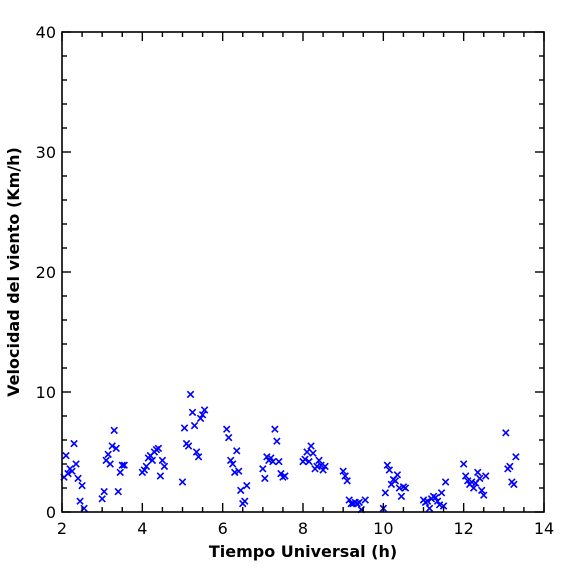 The image size is (574, 574). What do you see at coordinates (46, 272) in the screenshot?
I see `y-tick-label: 20` at bounding box center [46, 272].